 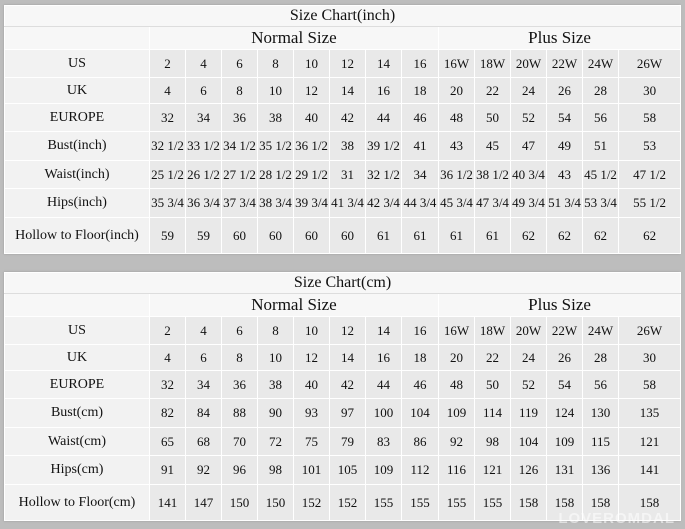 What do you see at coordinates (528, 117) in the screenshot?
I see `size-value-cell: 52` at bounding box center [528, 117].